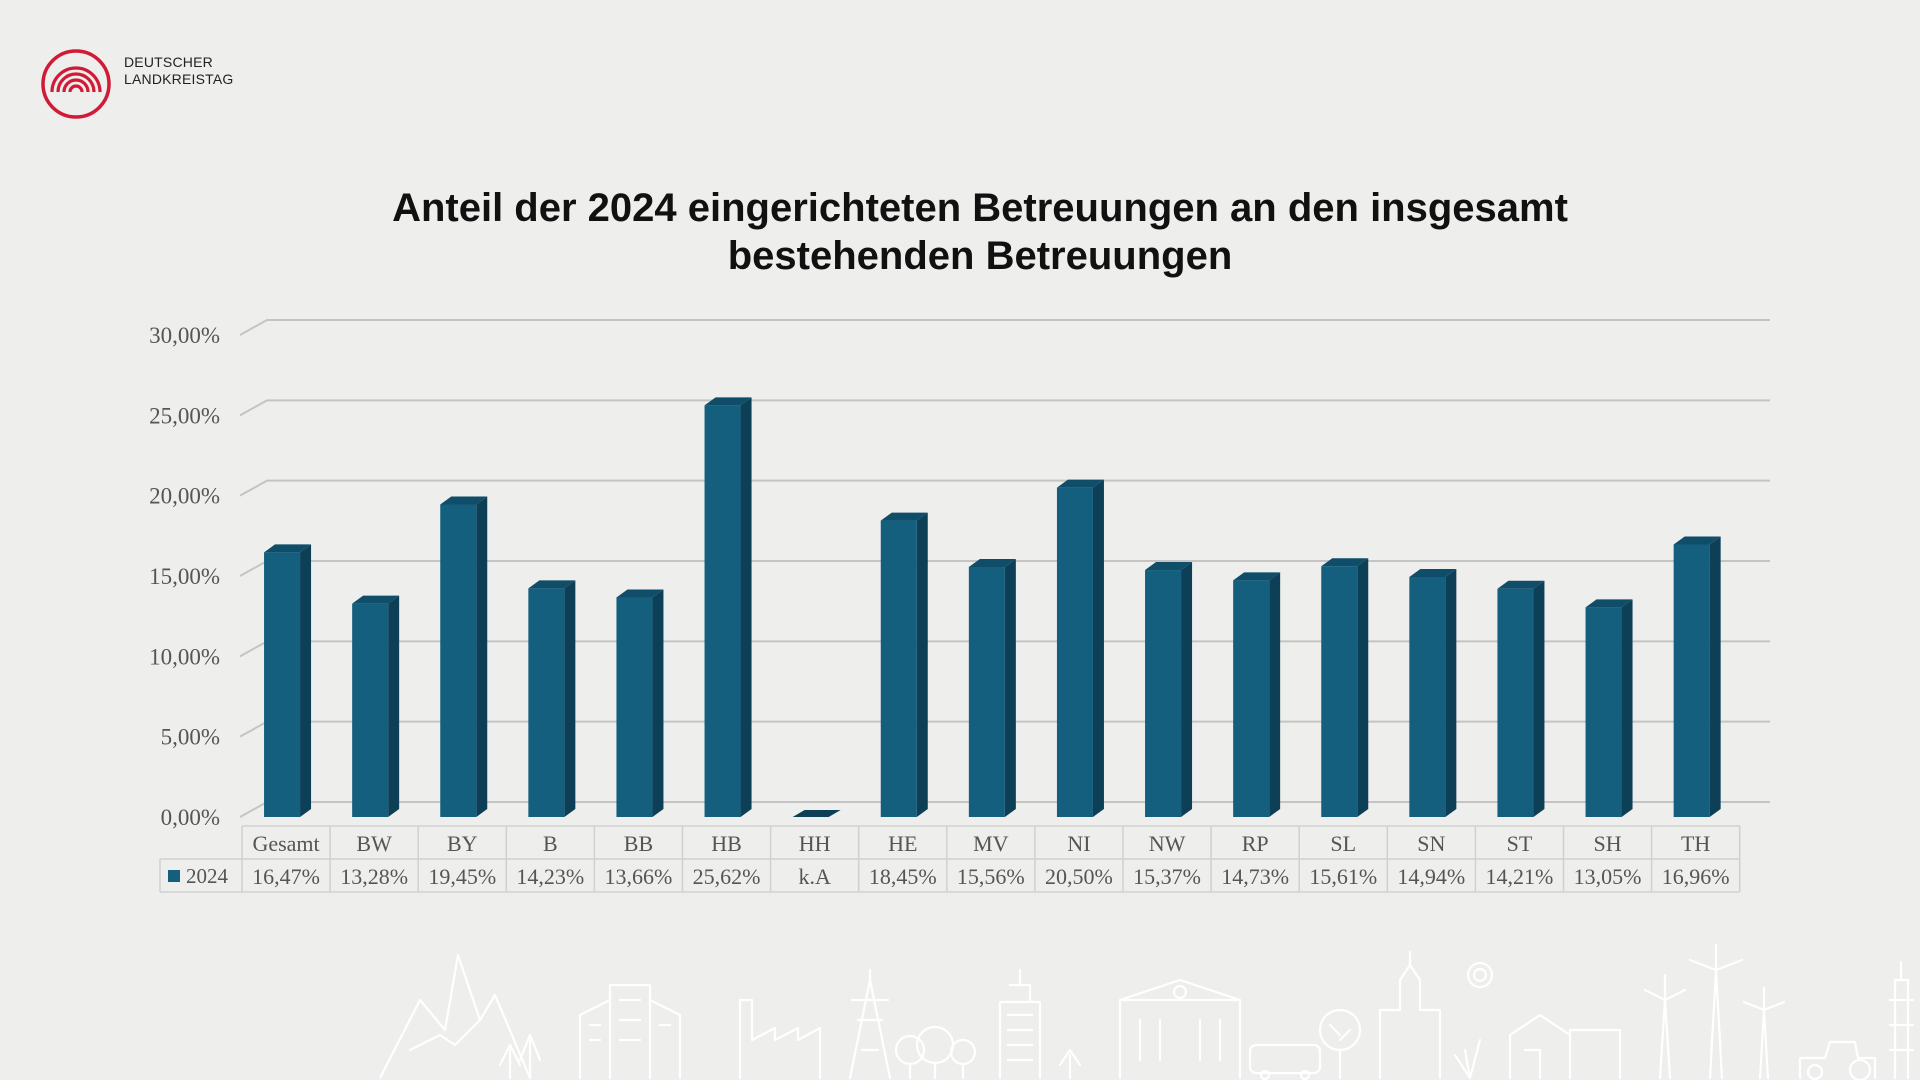  I want to click on data-label: 18,45%, so click(903, 876).